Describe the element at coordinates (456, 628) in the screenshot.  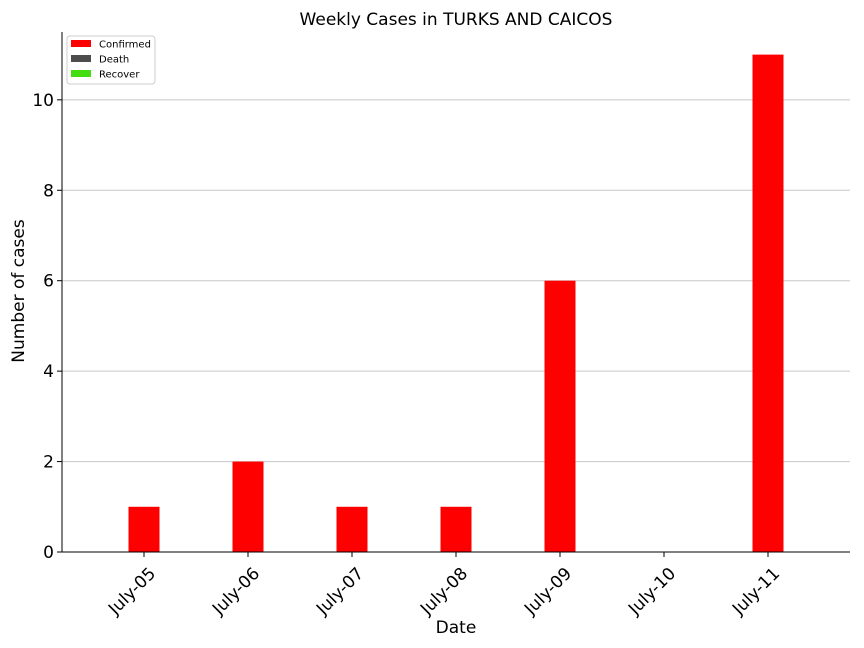
I see `x-axis-label: Date` at that location.